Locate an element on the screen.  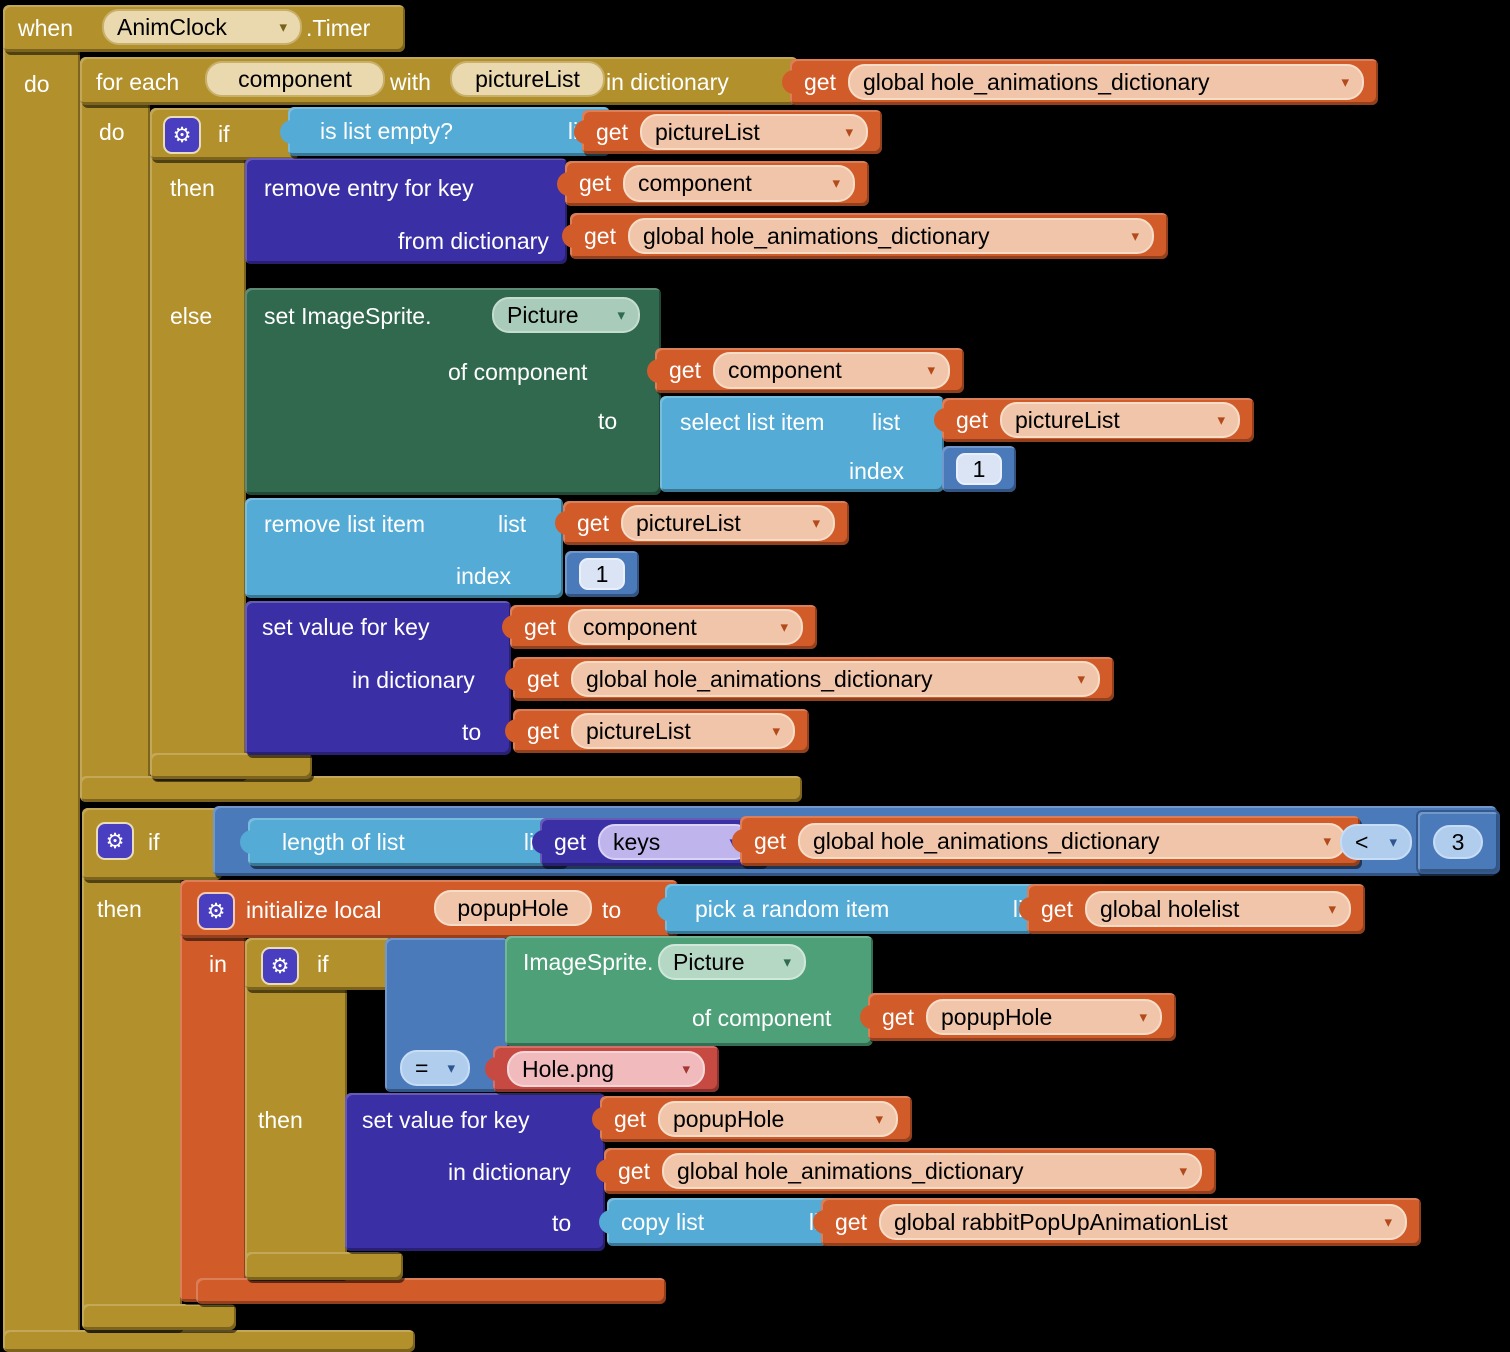
get-picturelist-block-2: get pictureList ▾ is located at coordinates (1094, 420).